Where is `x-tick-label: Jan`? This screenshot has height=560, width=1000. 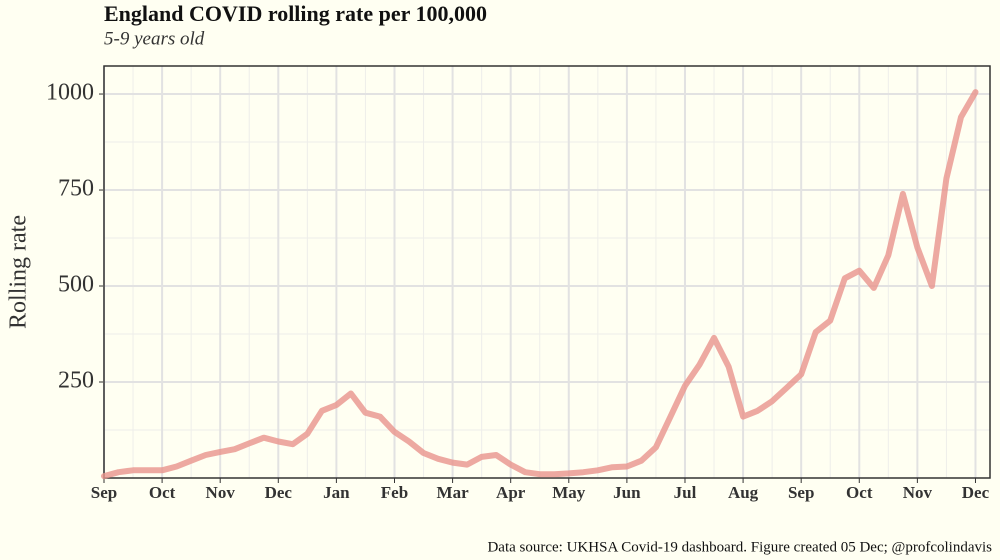 x-tick-label: Jan is located at coordinates (336, 492).